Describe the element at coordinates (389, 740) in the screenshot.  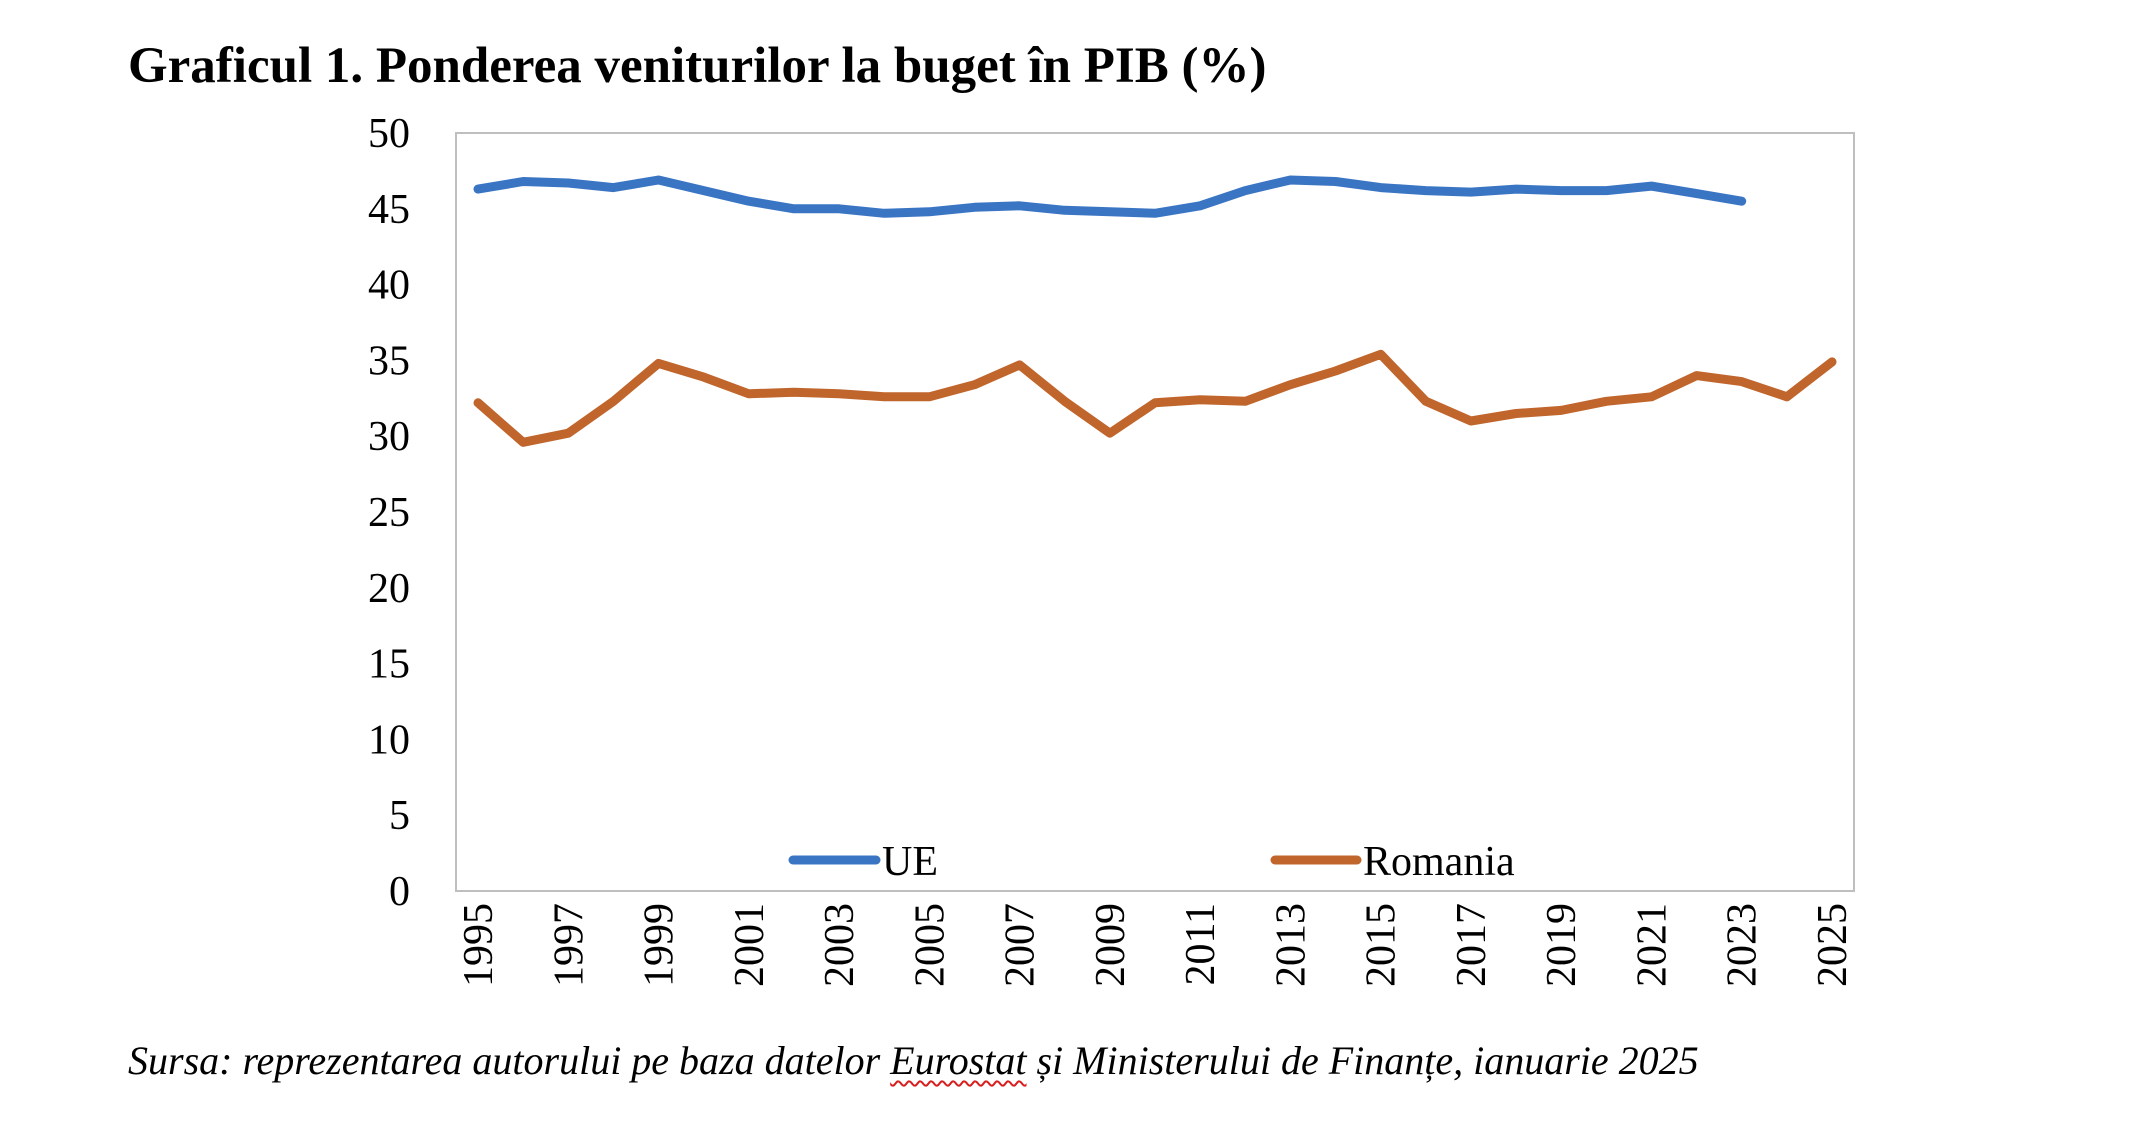
I see `y-tick-label: 10` at that location.